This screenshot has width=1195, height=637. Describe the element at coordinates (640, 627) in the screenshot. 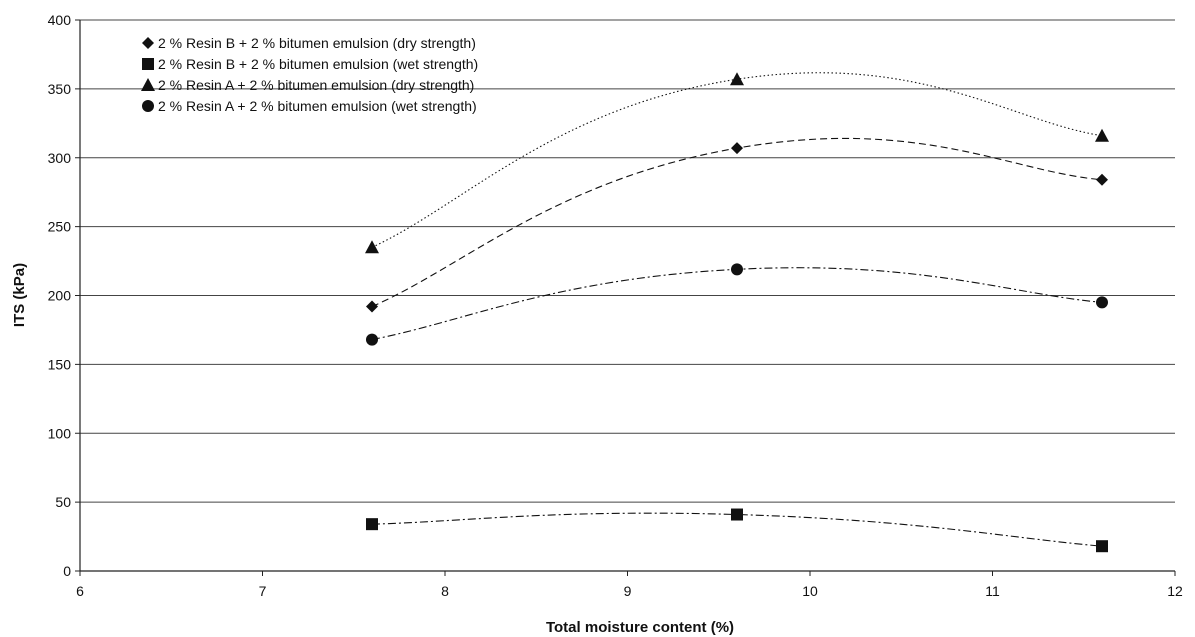

I see `x-axis-title: Total moisture content (%)` at that location.